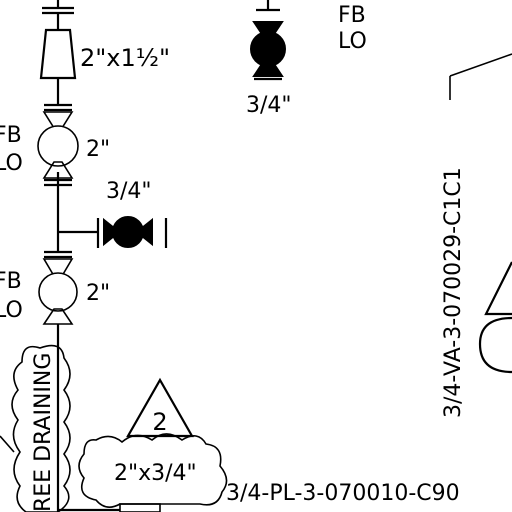 This screenshot has height=512, width=512. Describe the element at coordinates (128, 232) in the screenshot. I see `branch-valve-icon` at that location.